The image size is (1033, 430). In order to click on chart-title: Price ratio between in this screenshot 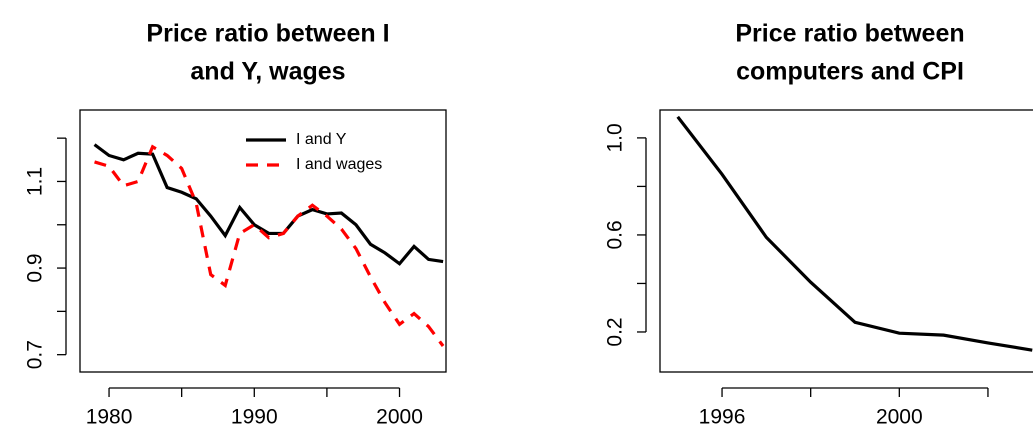, I will do `click(849, 34)`.